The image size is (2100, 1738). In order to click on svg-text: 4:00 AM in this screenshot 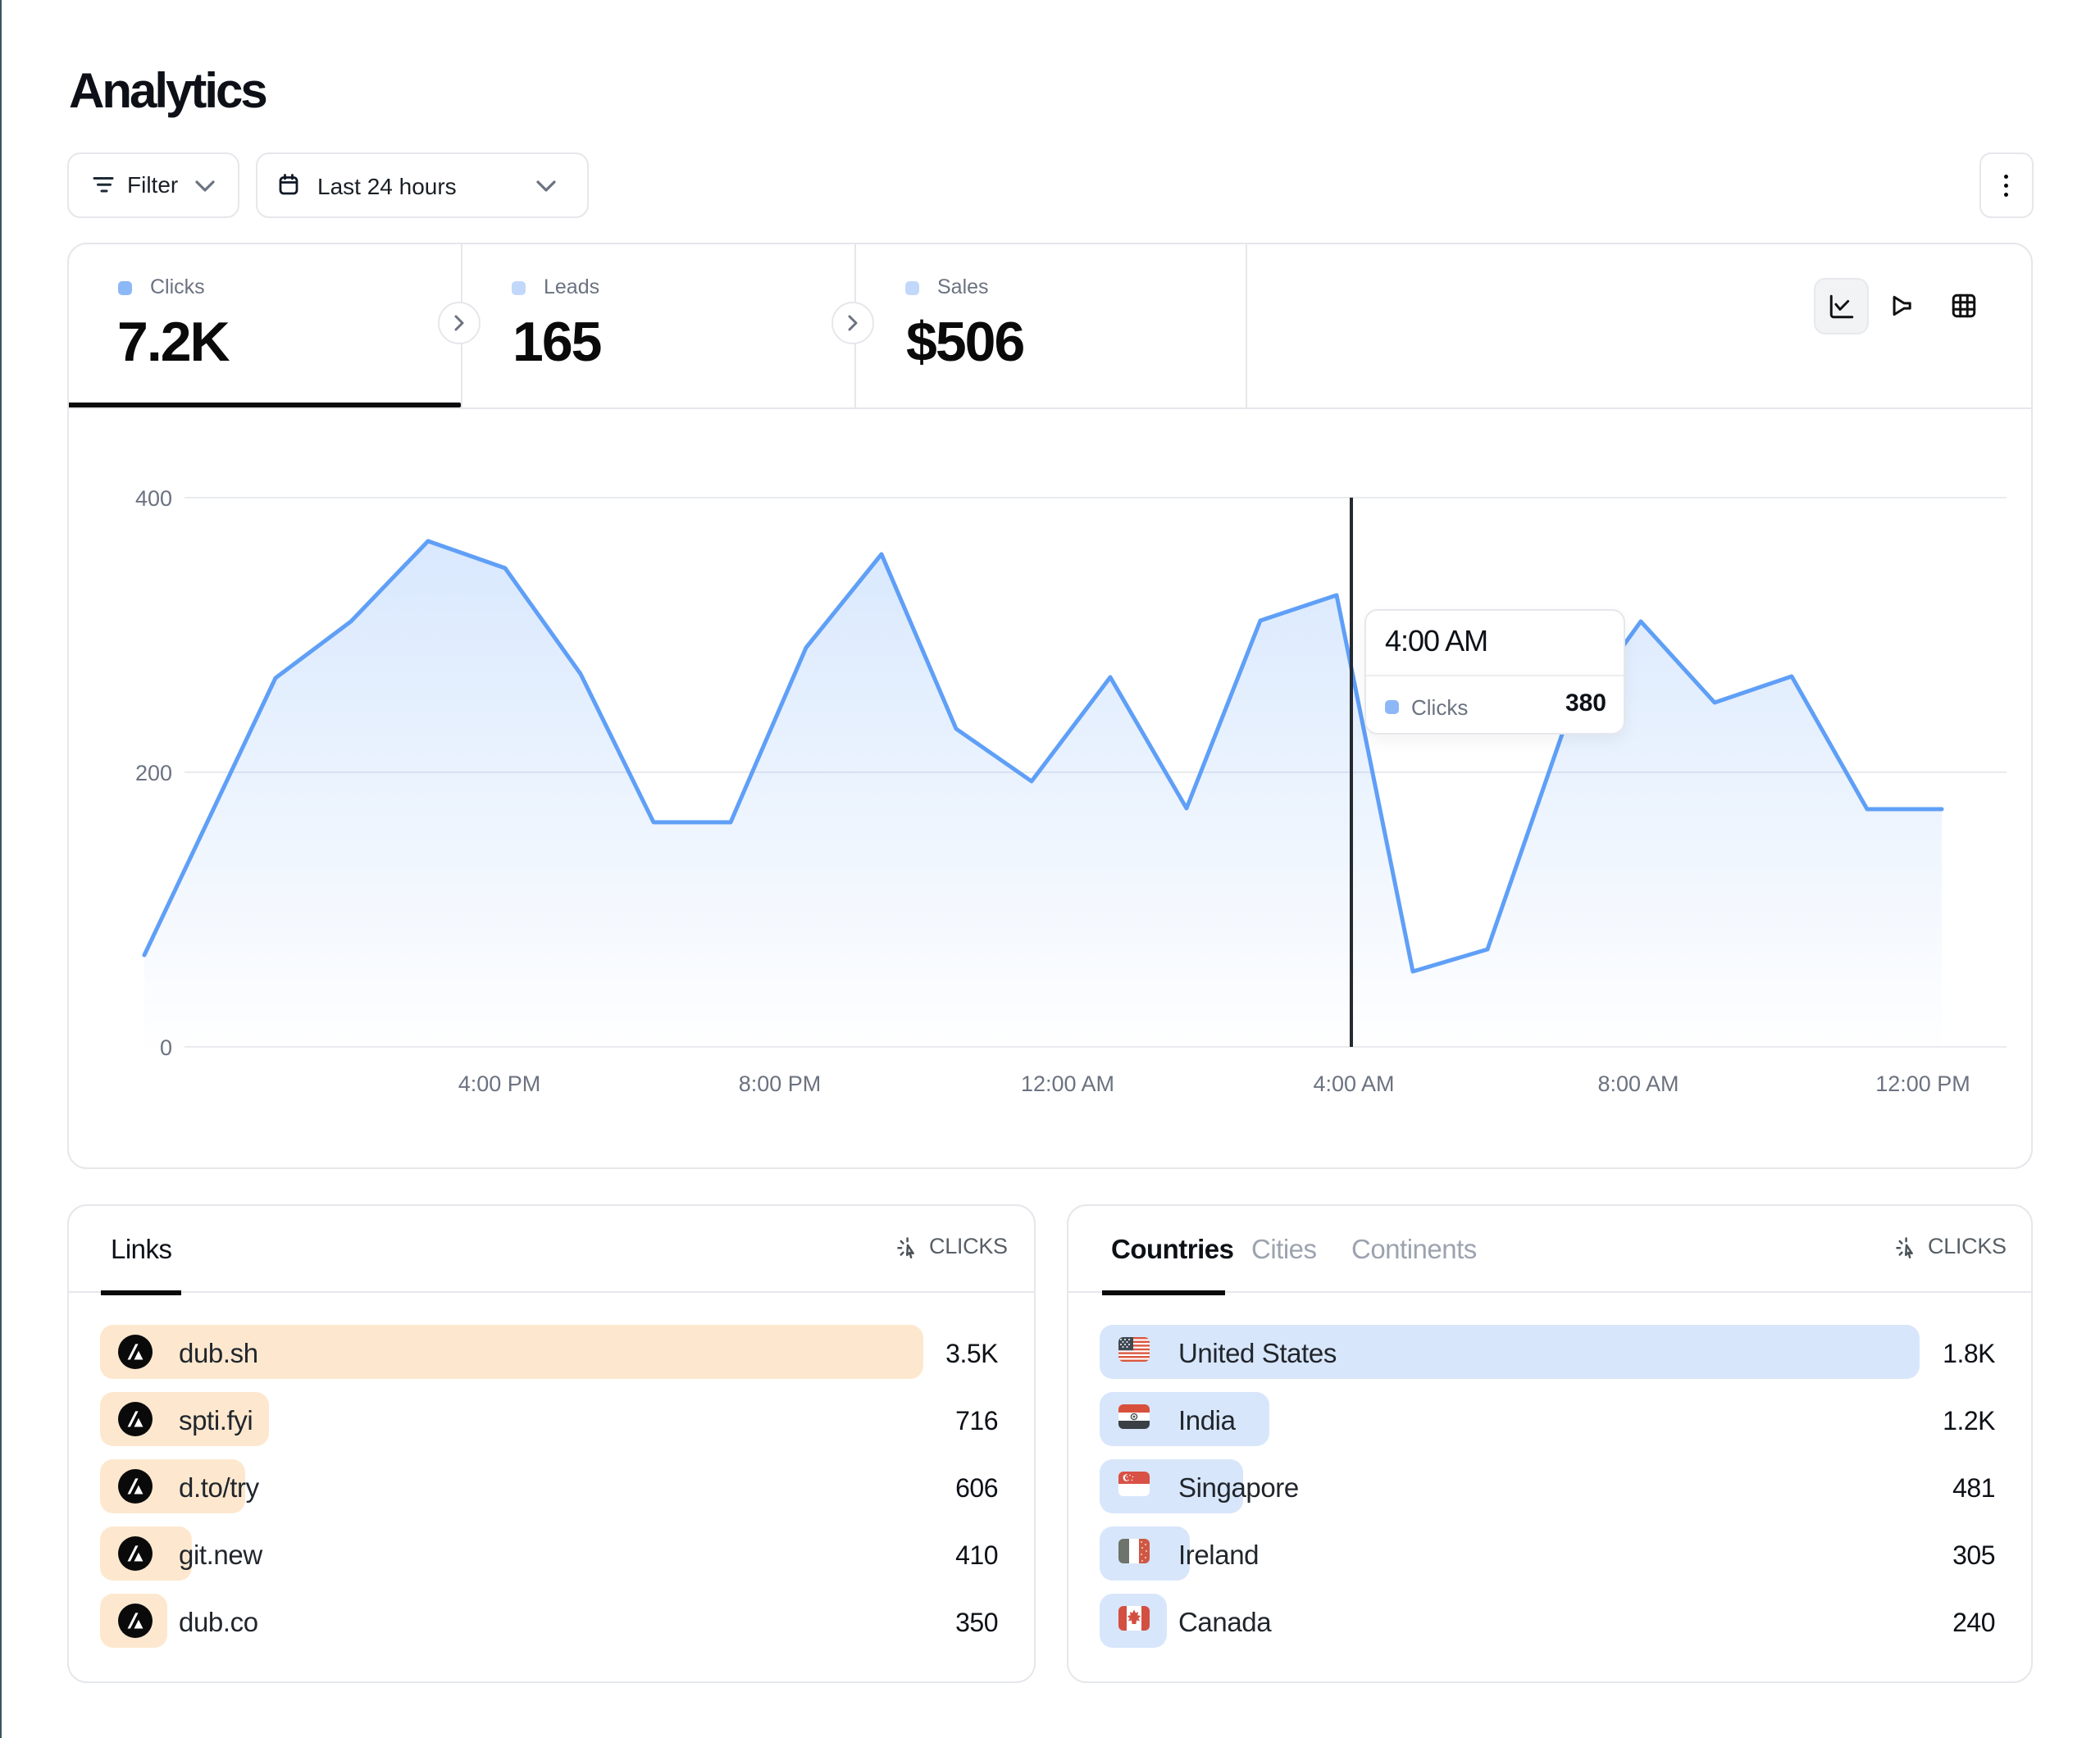, I will do `click(1353, 1083)`.